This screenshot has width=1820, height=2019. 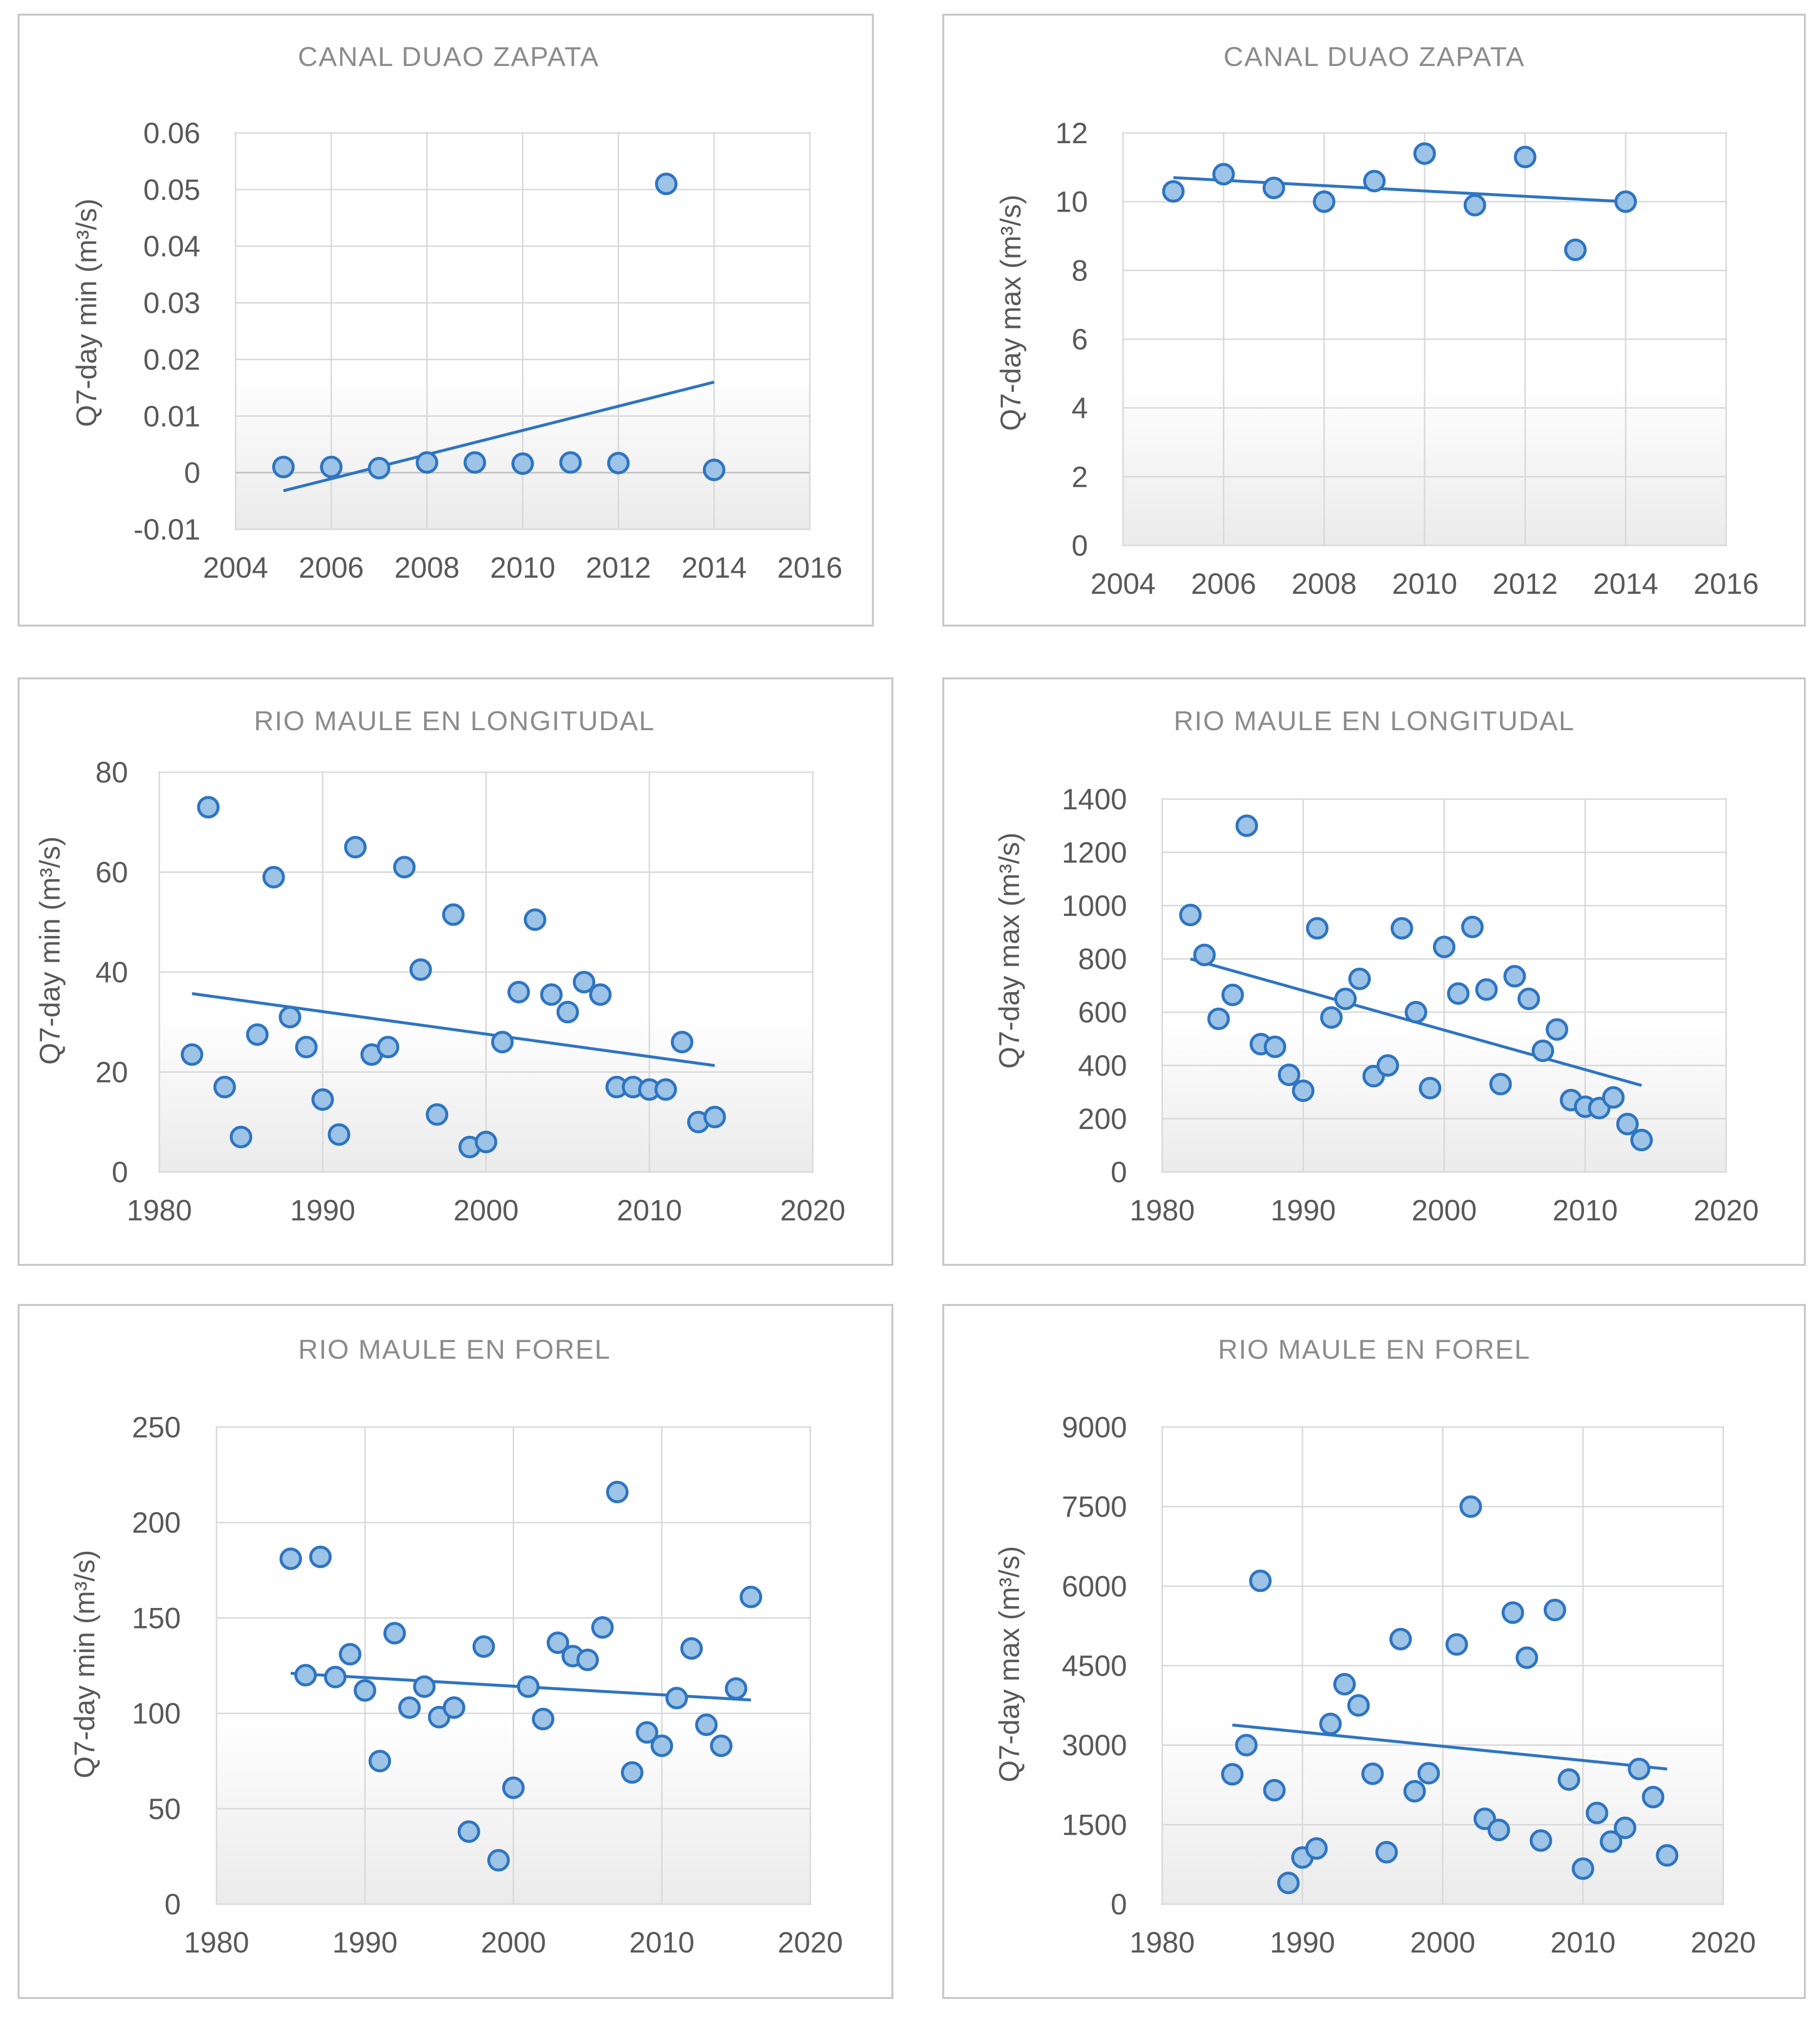 I want to click on y-tick-label: 3000, so click(x=1094, y=1745).